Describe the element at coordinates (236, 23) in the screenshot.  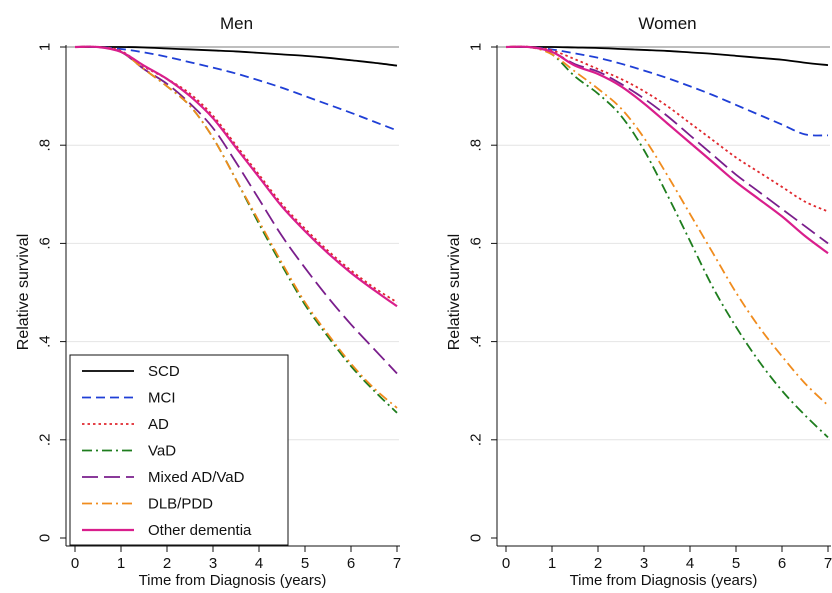
I see `panel-title: Men` at that location.